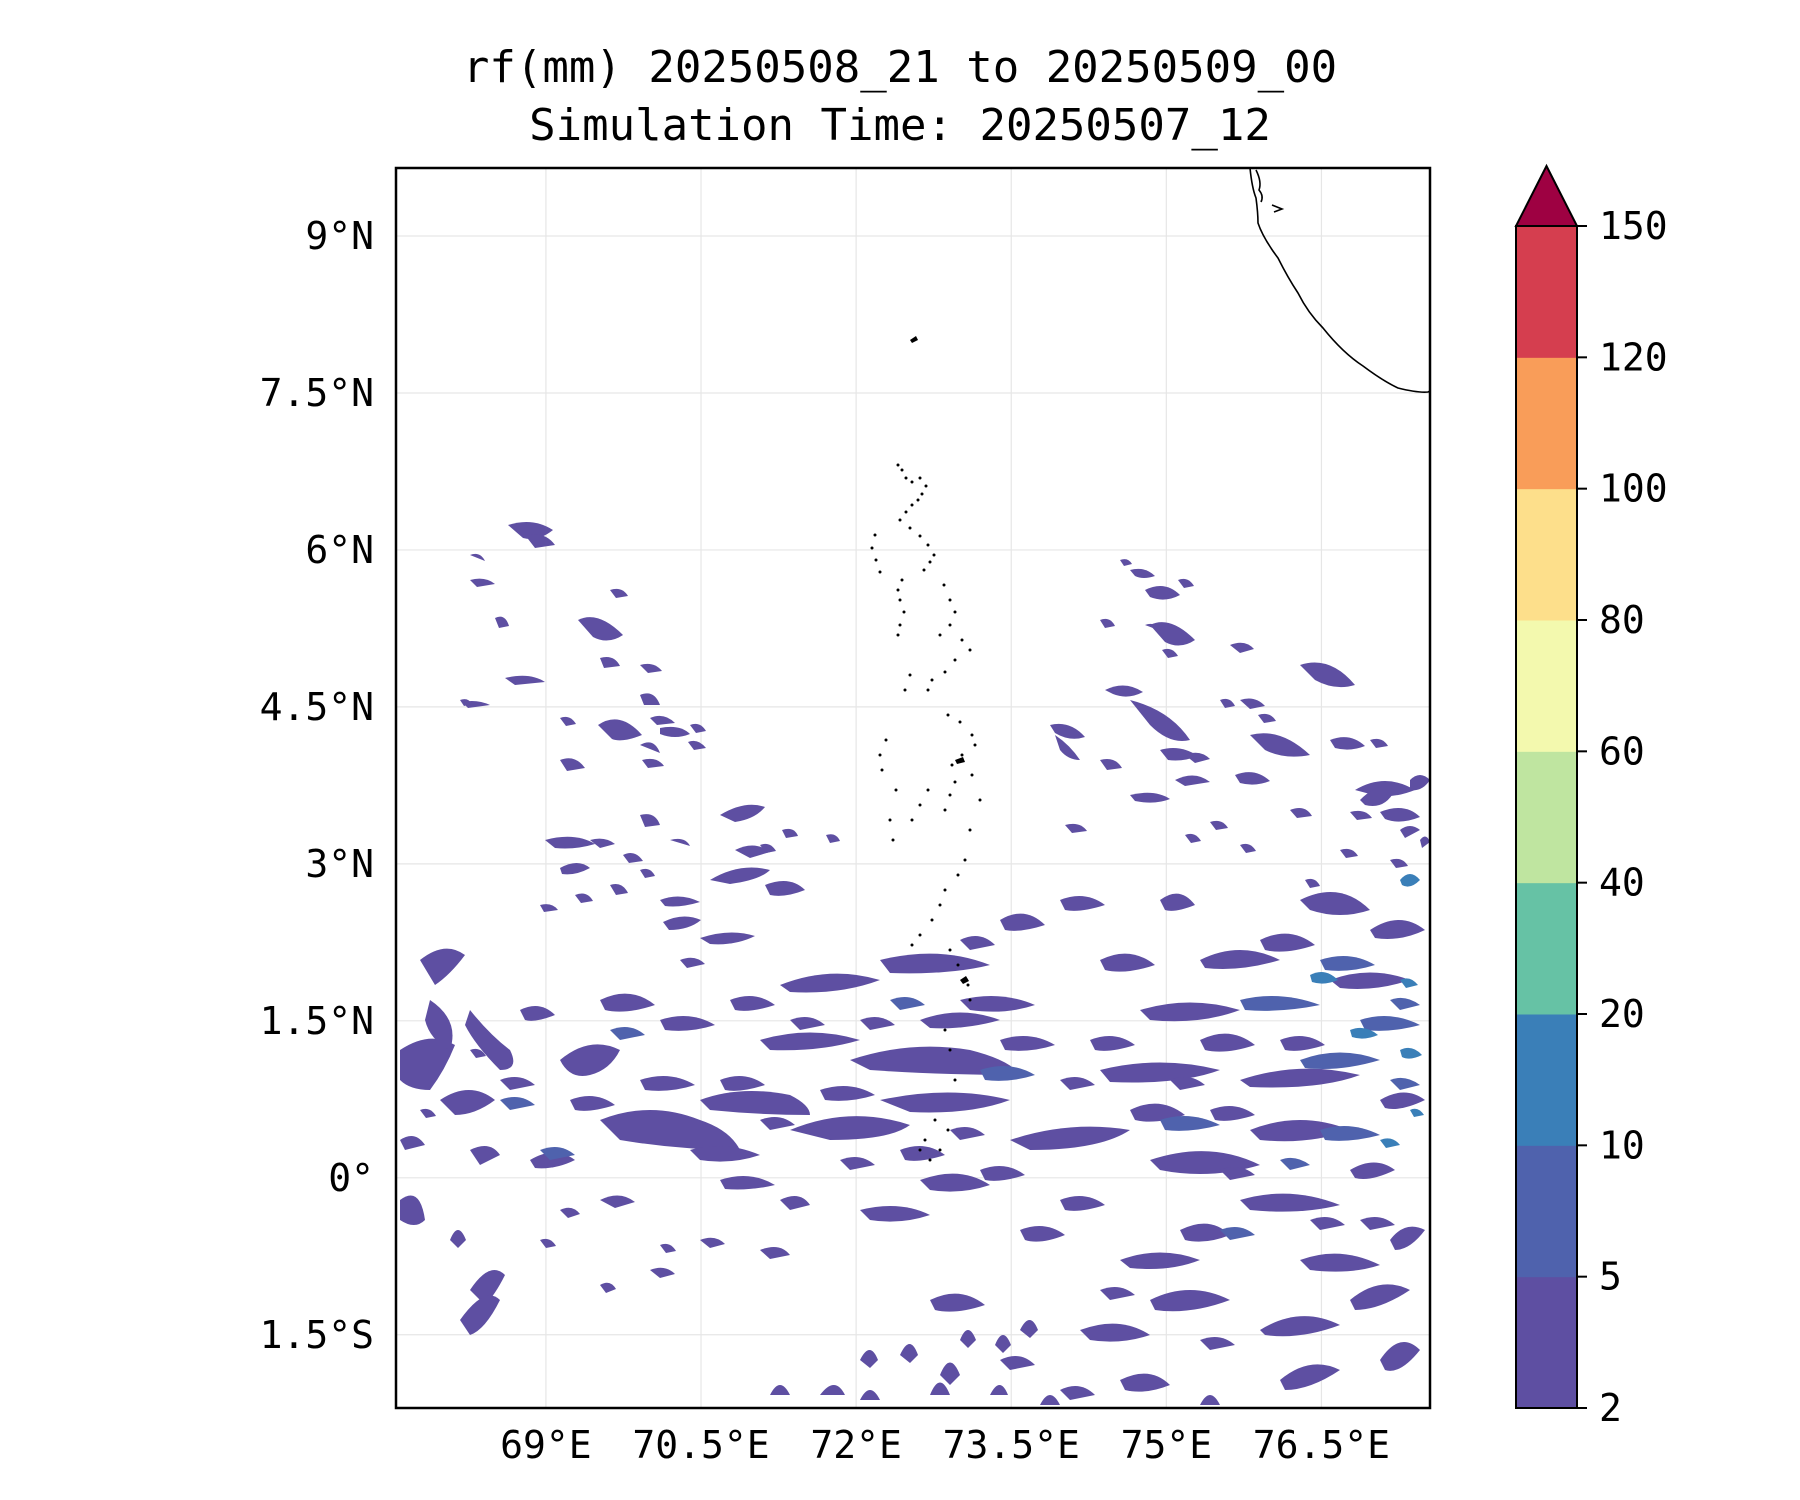 This screenshot has height=1500, width=1800. What do you see at coordinates (1546, 195) in the screenshot?
I see `colorbar-extend-arrow` at bounding box center [1546, 195].